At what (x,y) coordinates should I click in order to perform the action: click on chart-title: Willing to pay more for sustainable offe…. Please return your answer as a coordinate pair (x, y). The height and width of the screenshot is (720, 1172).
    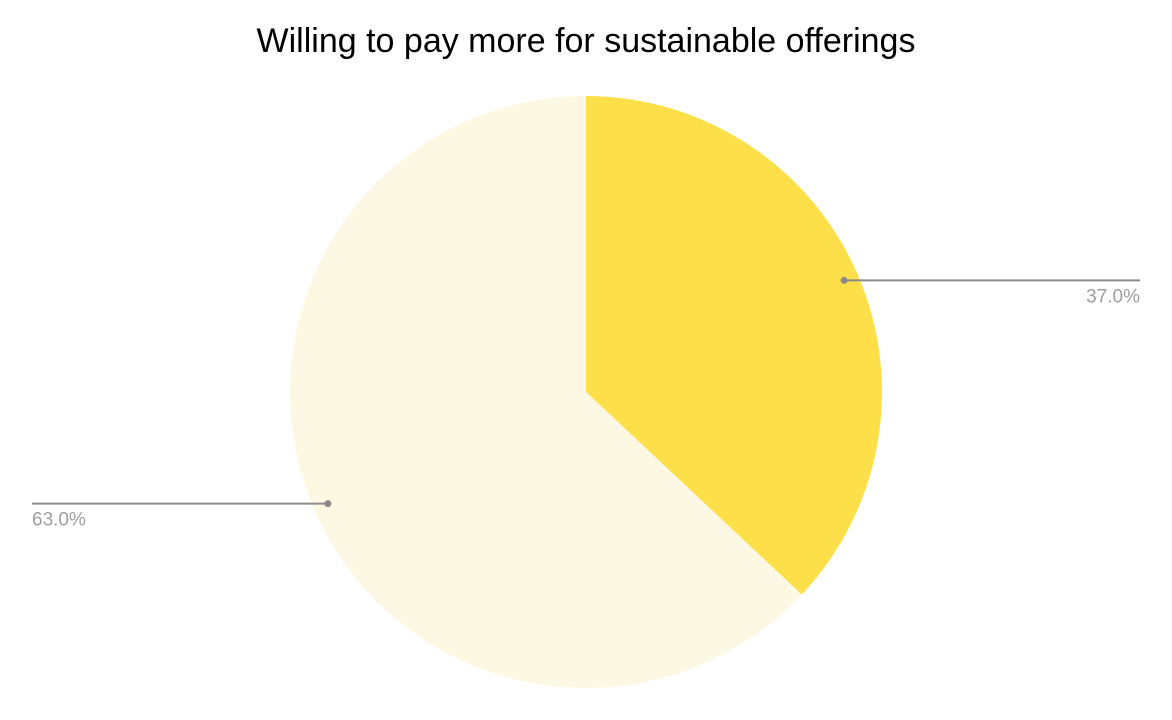
    Looking at the image, I should click on (586, 41).